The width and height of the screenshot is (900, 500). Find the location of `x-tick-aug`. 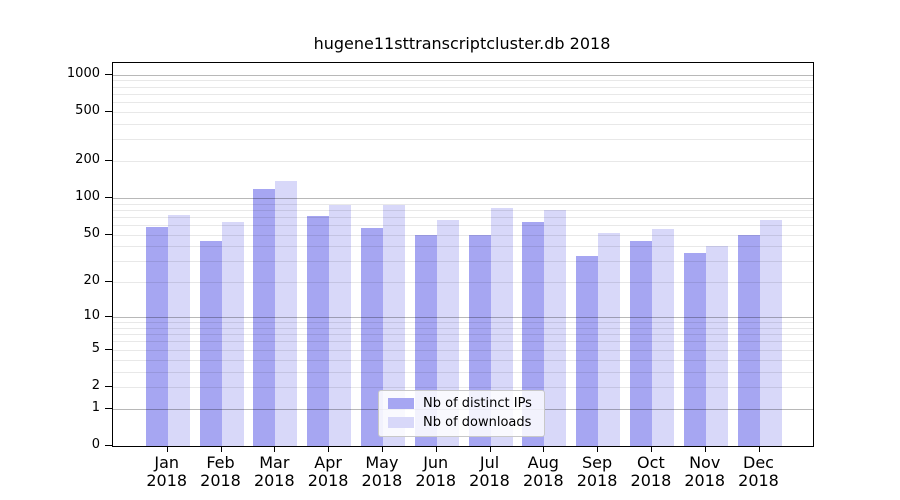

x-tick-aug is located at coordinates (544, 449).